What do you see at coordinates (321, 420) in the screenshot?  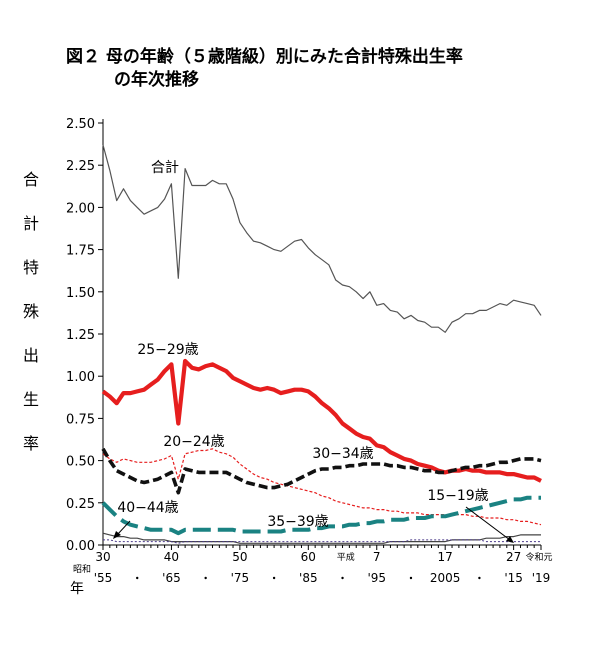 I see `series-line-25-29歳` at bounding box center [321, 420].